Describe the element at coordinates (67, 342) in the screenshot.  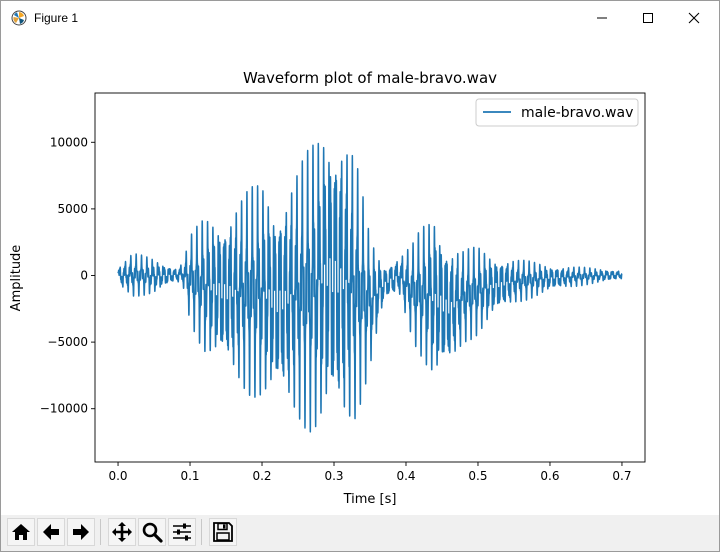
I see `y-tick-label: −5000` at that location.